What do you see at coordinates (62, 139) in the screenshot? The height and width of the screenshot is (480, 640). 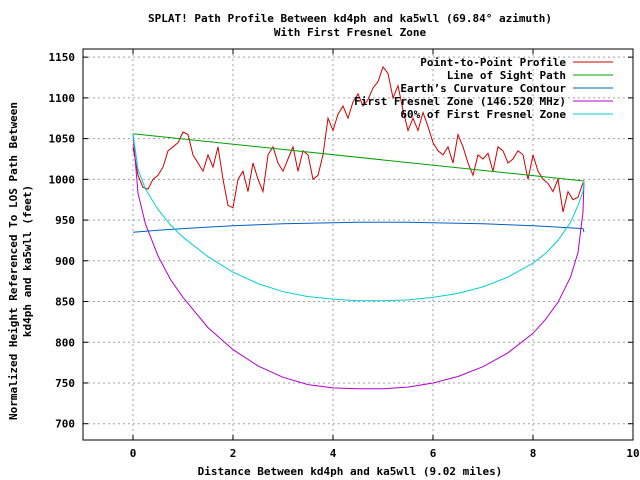 I see `y-tick-label: 1050` at bounding box center [62, 139].